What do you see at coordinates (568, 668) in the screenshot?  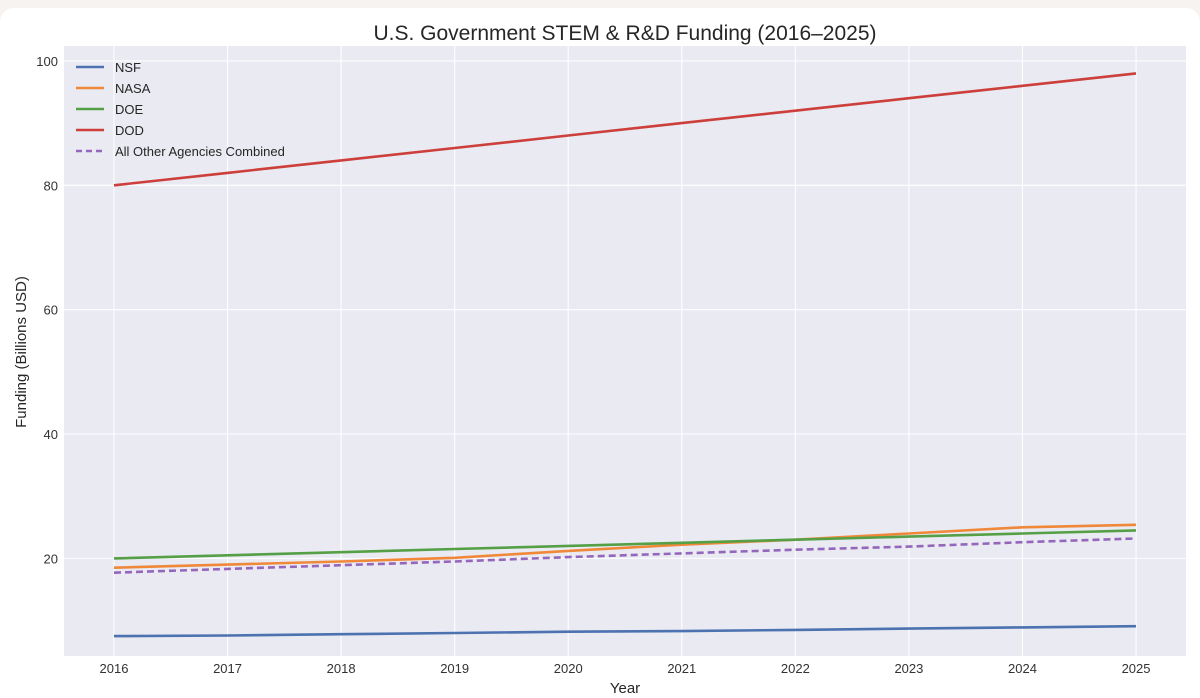 I see `x-tick-label: 2020` at bounding box center [568, 668].